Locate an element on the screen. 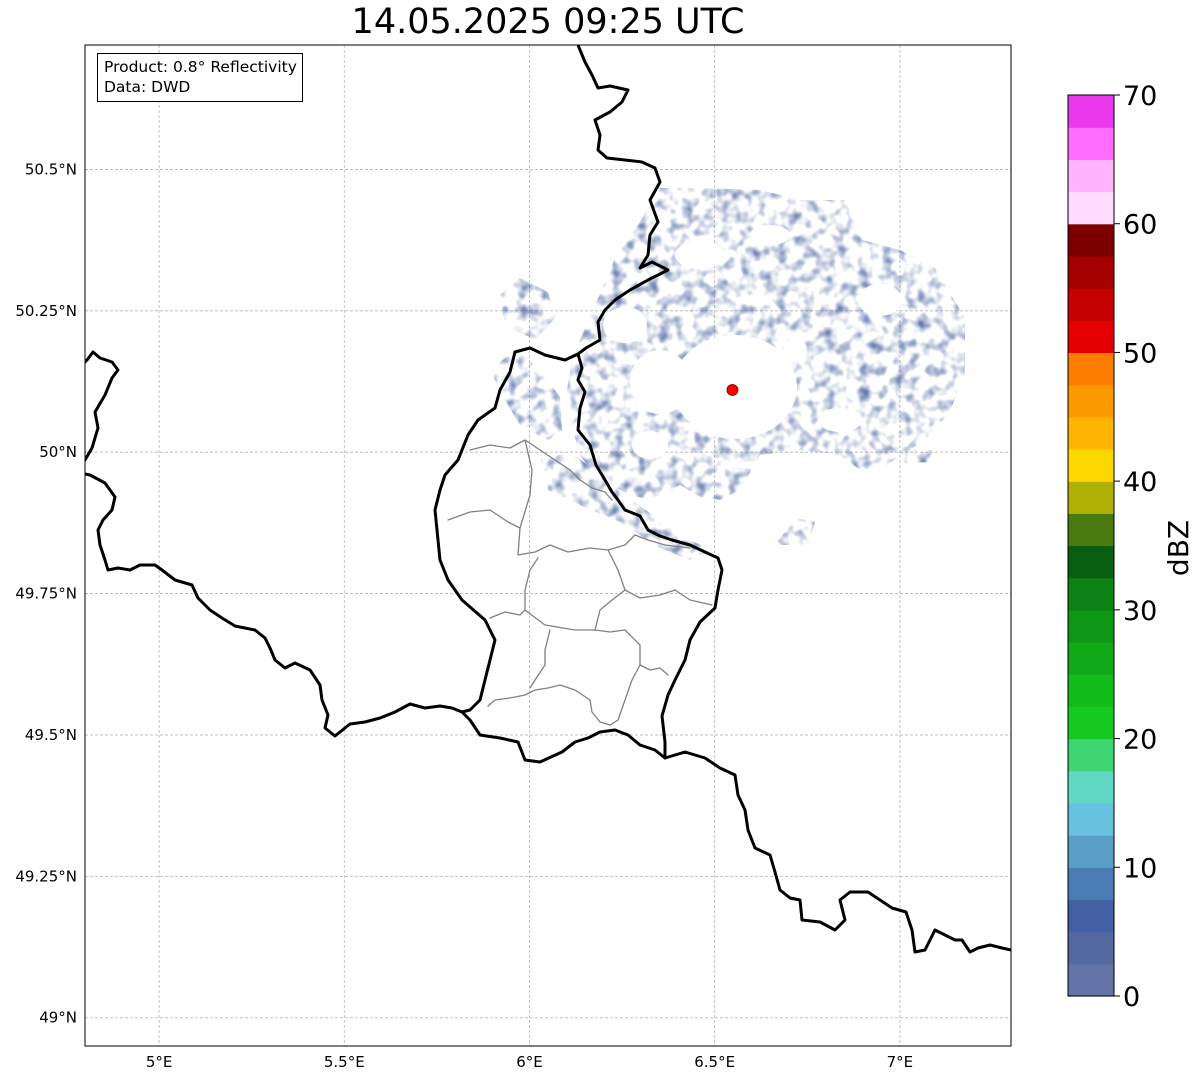 The width and height of the screenshot is (1202, 1081). lon-tick-label: 5°E is located at coordinates (159, 1062).